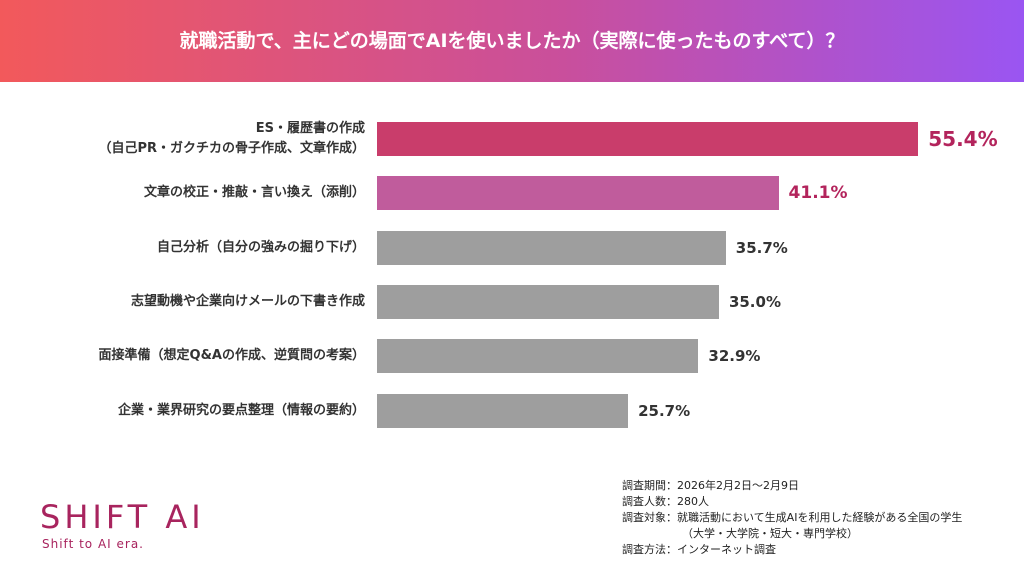 The height and width of the screenshot is (576, 1024). What do you see at coordinates (710, 485) in the screenshot?
I see `note-line: 調査期間：2026年2月2日〜2月9日` at bounding box center [710, 485].